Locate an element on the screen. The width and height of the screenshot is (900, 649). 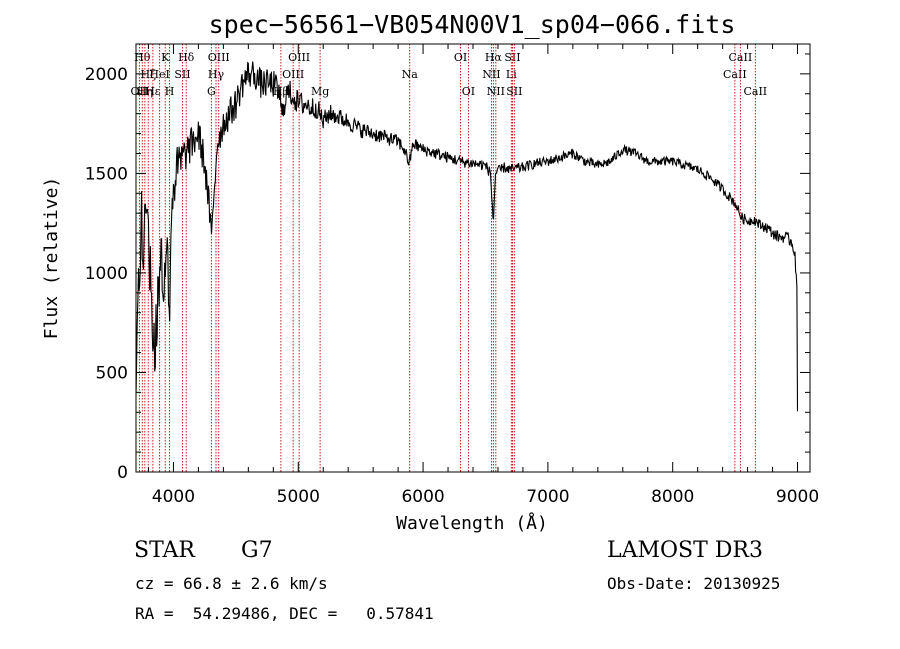
line-label-25: SII is located at coordinates (514, 91).